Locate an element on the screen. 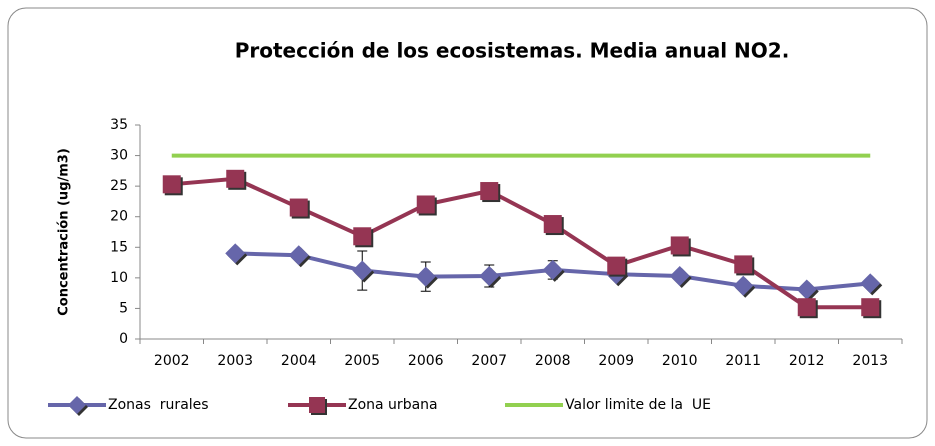  y-tick-label: 25 is located at coordinates (119, 186).